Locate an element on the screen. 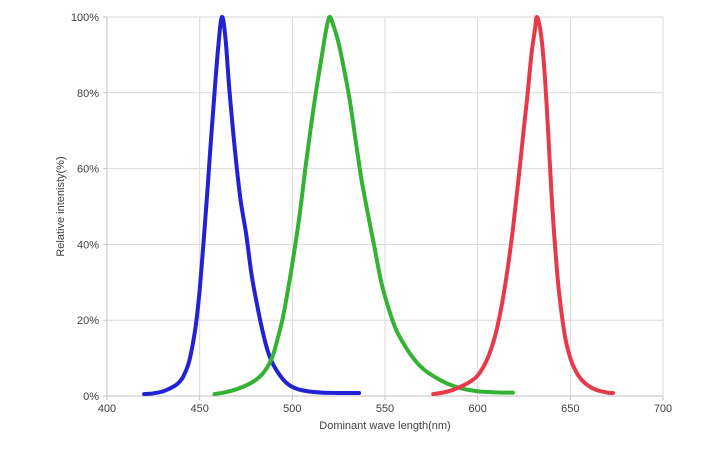 This screenshot has width=720, height=449. y-tick-label: 20% is located at coordinates (88, 321).